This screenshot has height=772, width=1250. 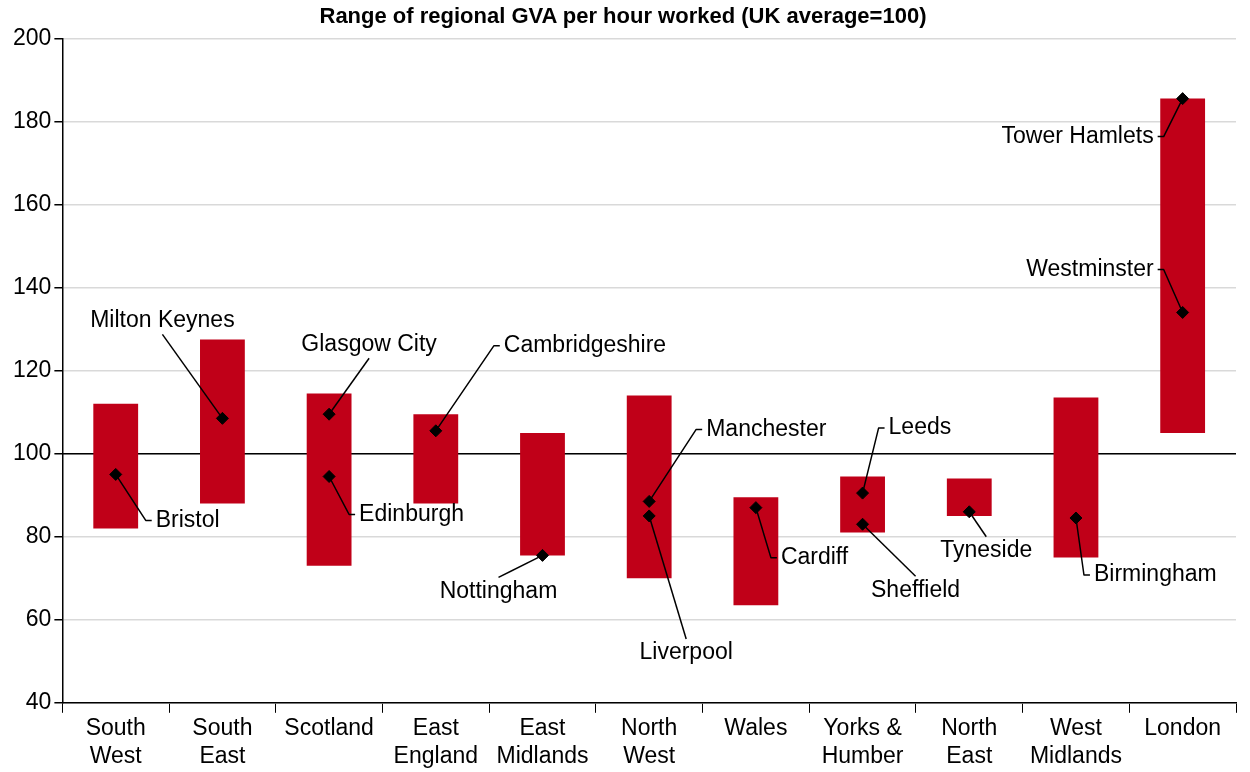 I want to click on y-tick-label: 180, so click(x=32, y=119).